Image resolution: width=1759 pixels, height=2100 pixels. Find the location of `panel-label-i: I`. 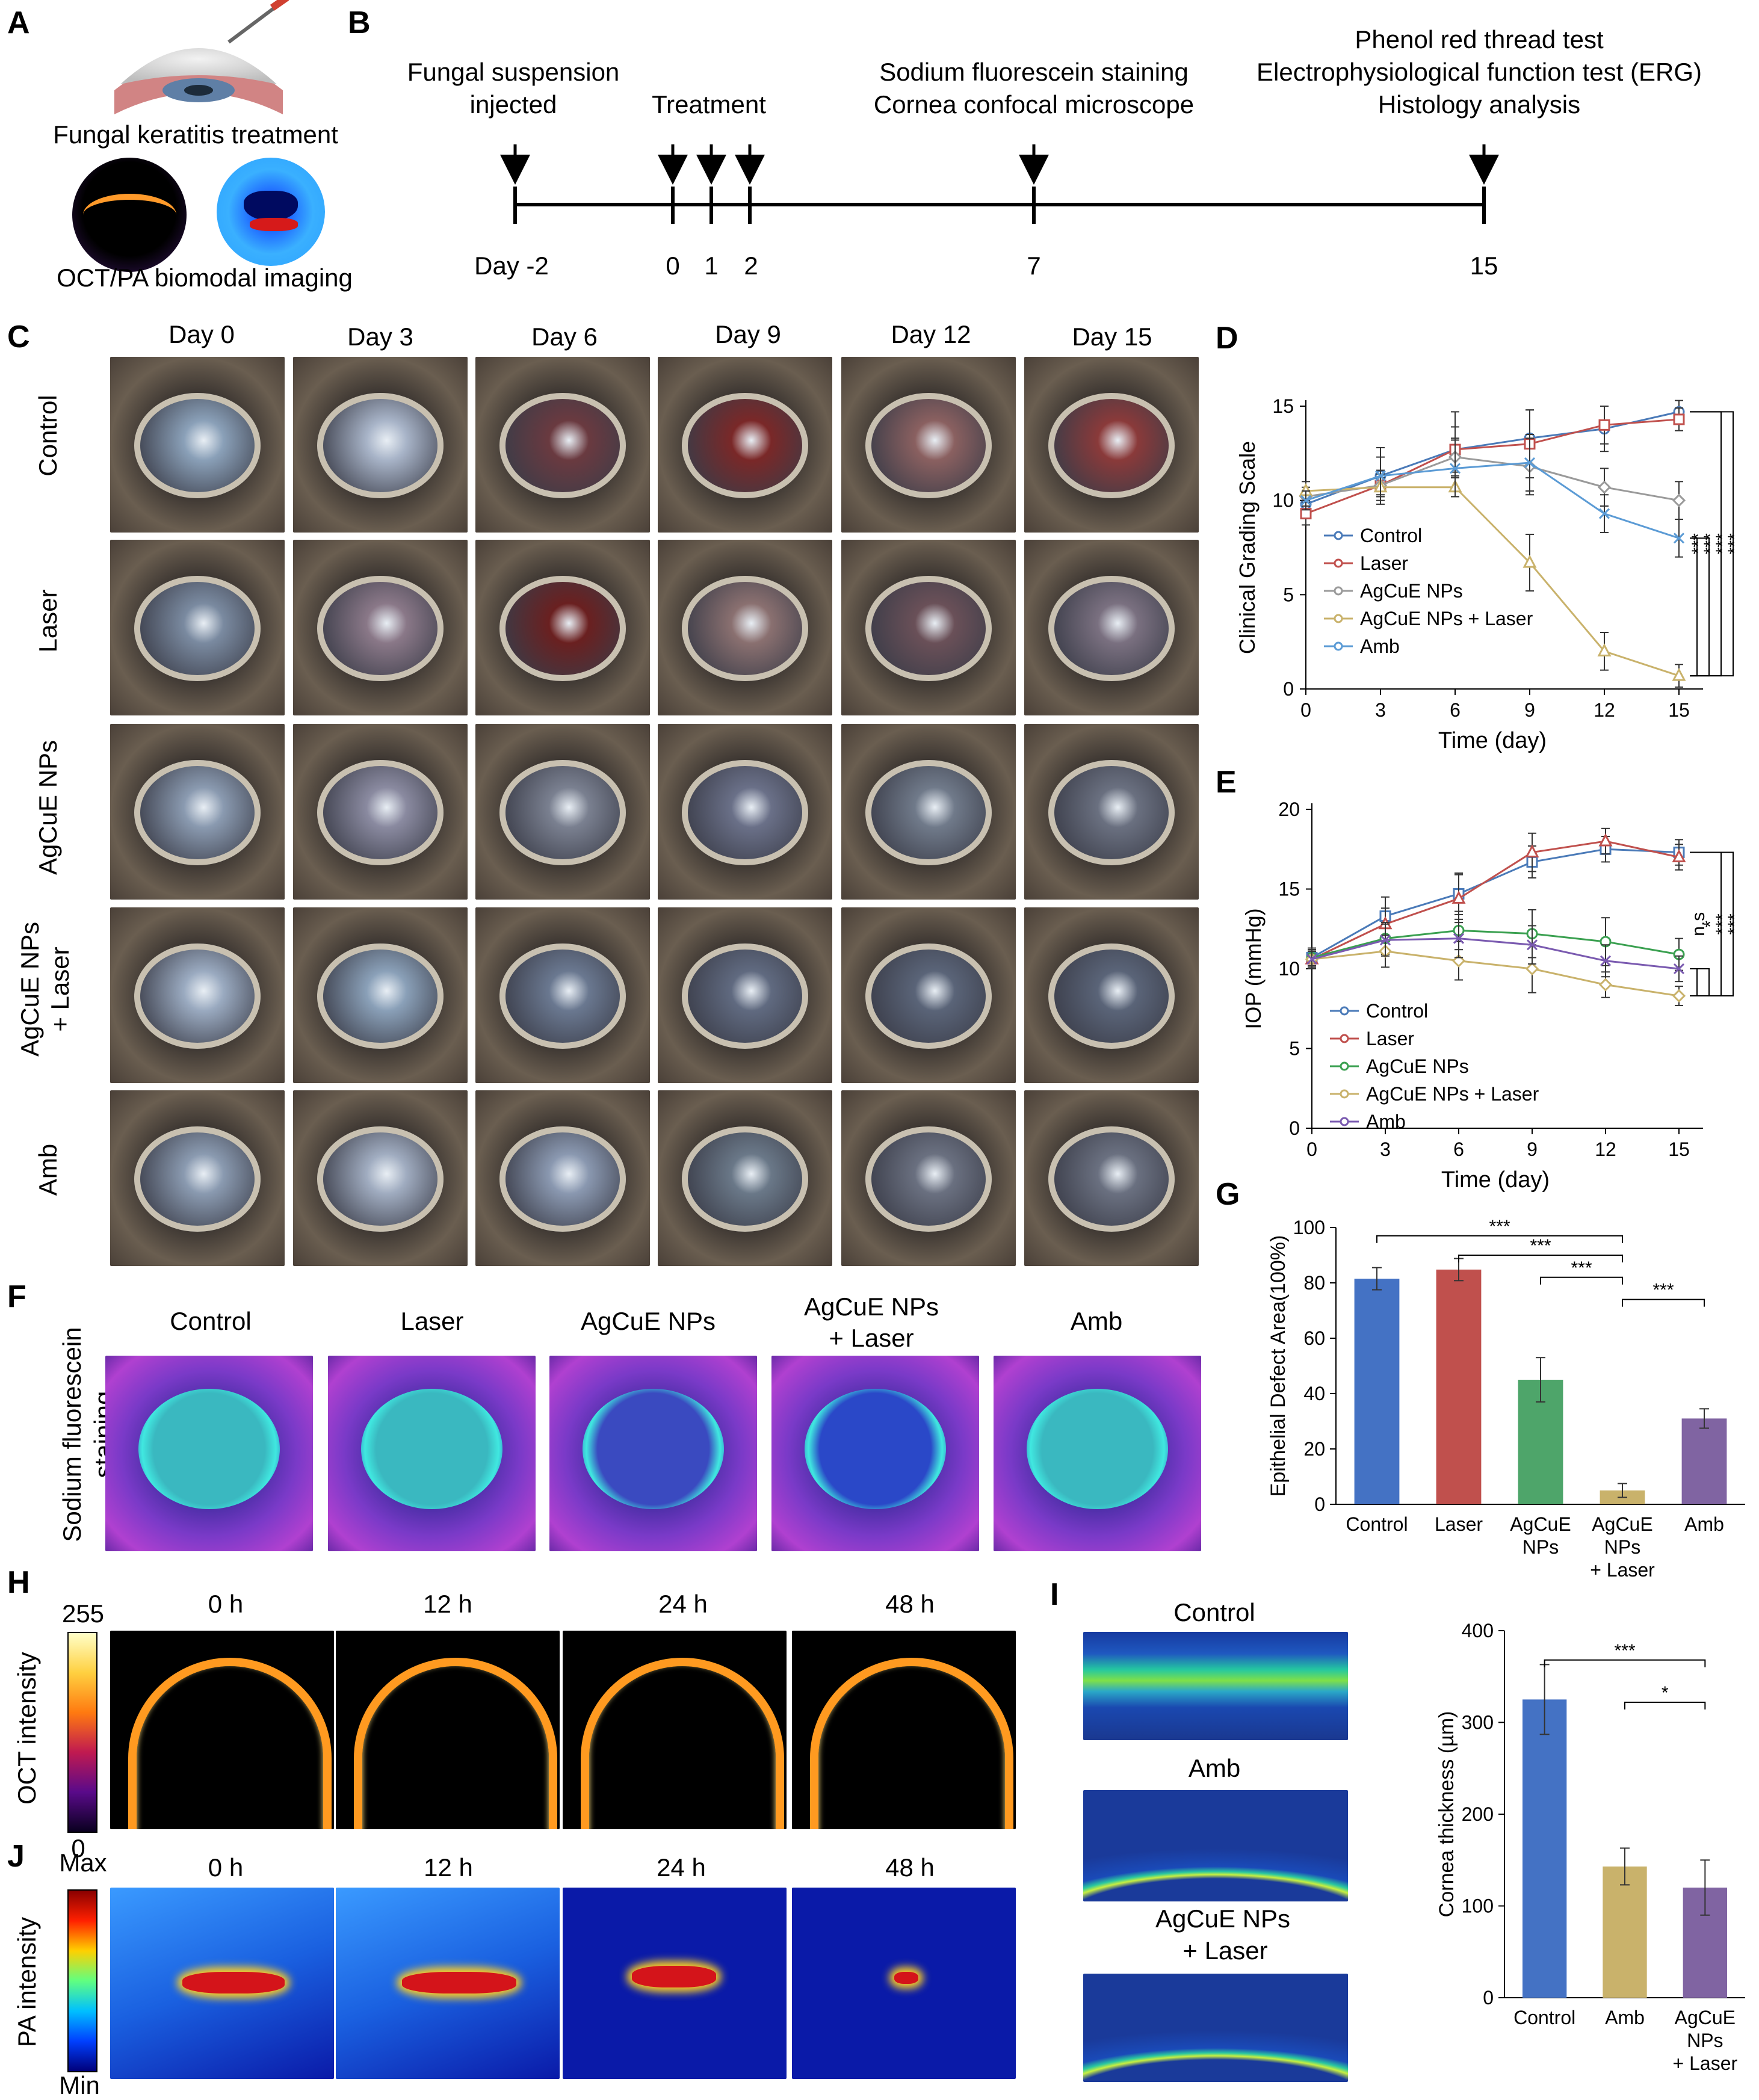

panel-label-i: I is located at coordinates (1054, 1594).